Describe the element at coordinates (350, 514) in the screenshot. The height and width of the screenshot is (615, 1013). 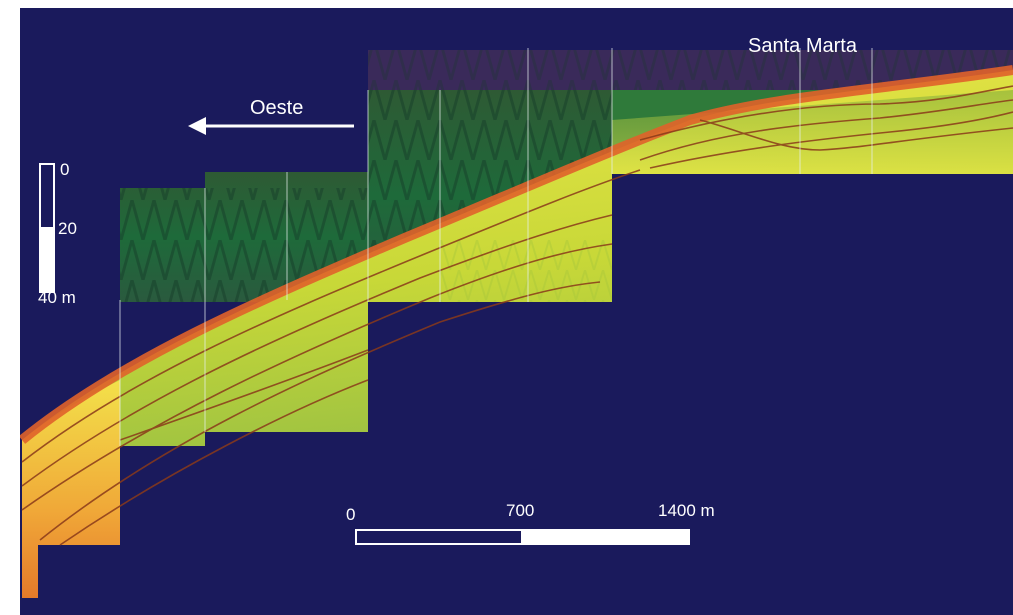
I see `horizontal-scale-tick-0: 0` at that location.